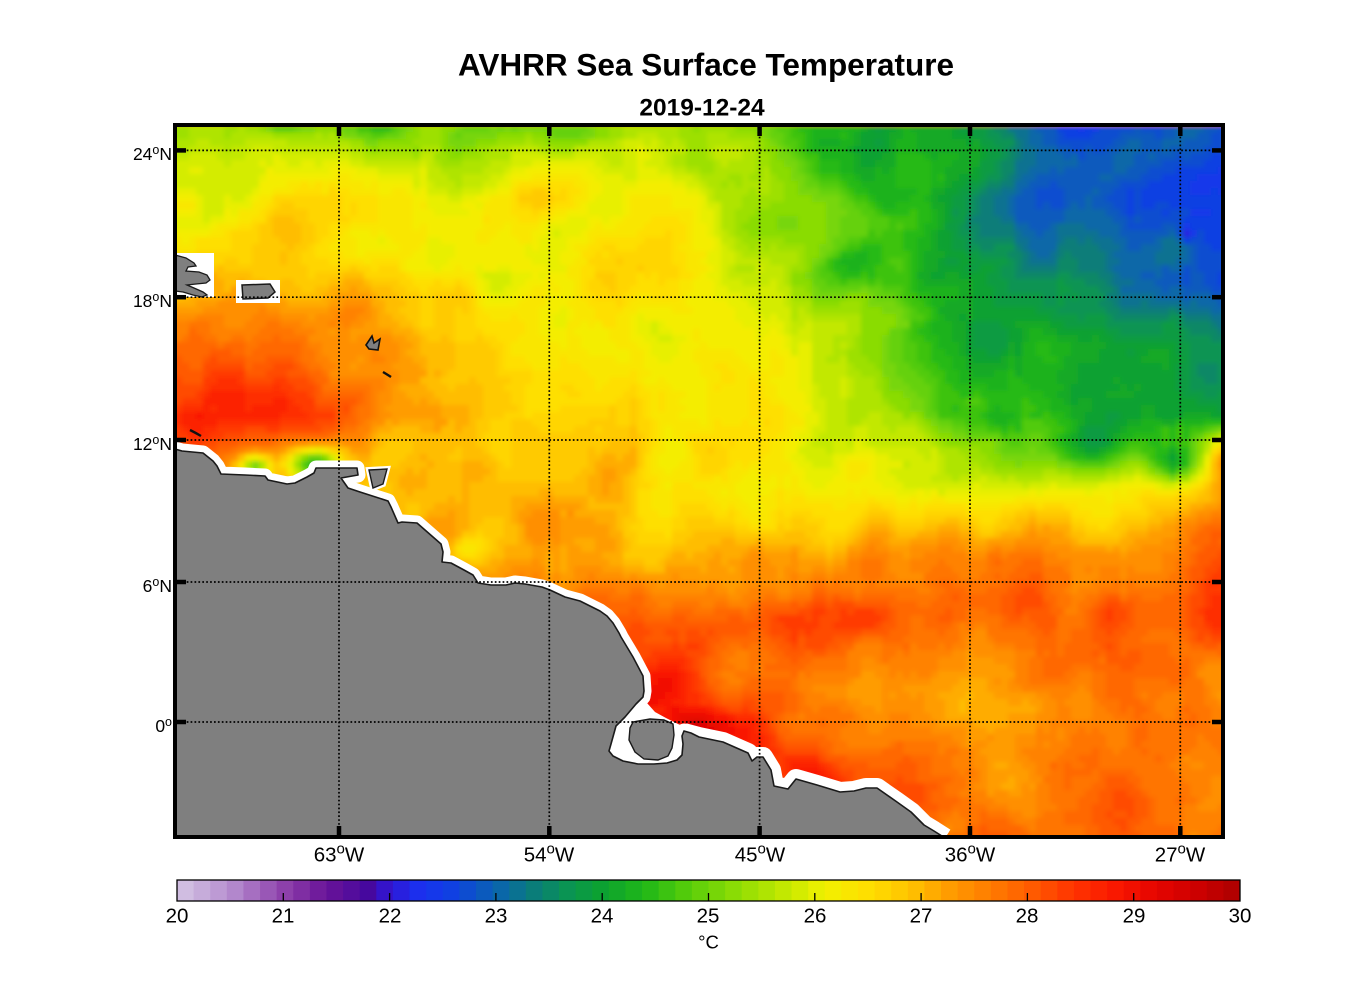 The image size is (1356, 1000). Describe the element at coordinates (706, 65) in the screenshot. I see `svg-text: AVHRR Sea Surface Temperature` at that location.